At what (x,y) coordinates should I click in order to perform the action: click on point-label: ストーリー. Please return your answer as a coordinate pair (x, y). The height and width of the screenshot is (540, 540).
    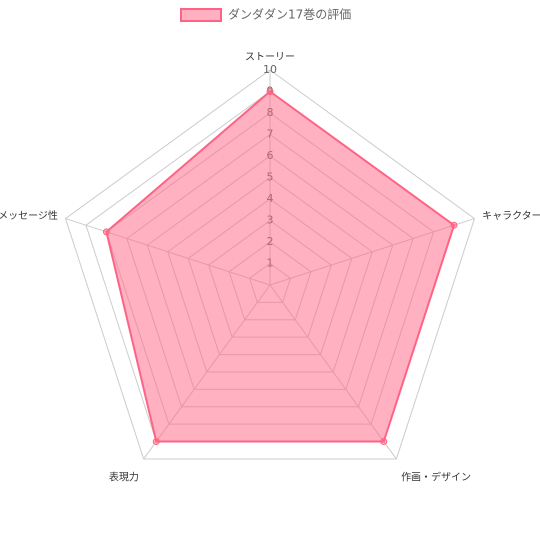
    Looking at the image, I should click on (270, 57).